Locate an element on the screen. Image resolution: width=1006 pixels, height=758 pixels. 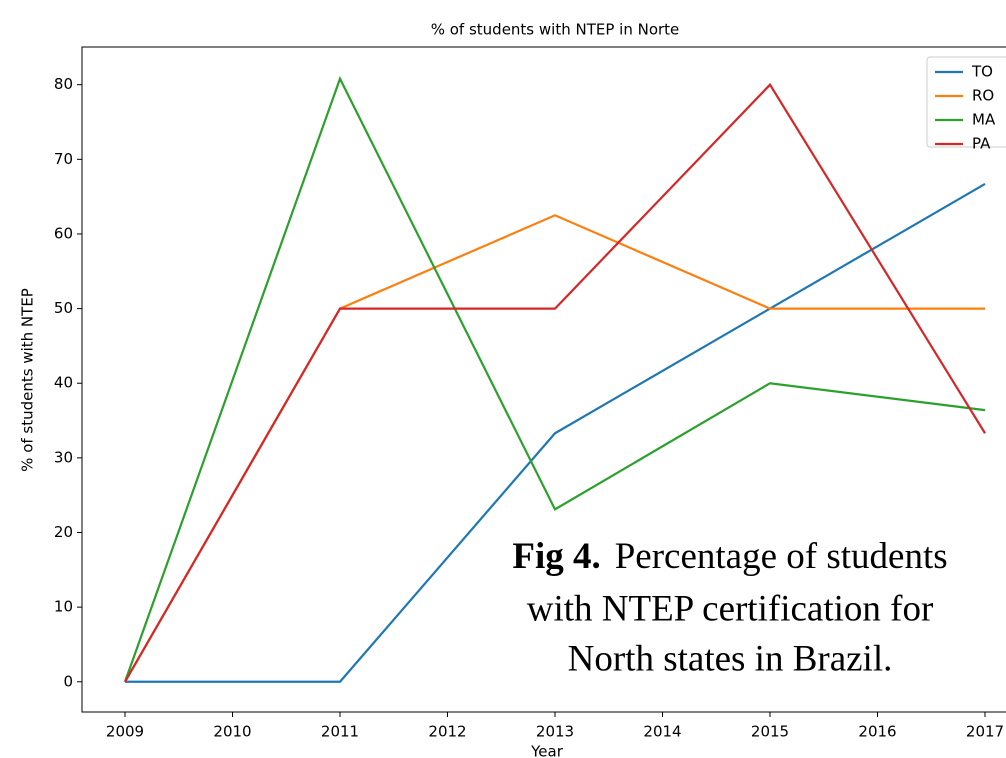
annotation-line: Percentage of students is located at coordinates (781, 556).